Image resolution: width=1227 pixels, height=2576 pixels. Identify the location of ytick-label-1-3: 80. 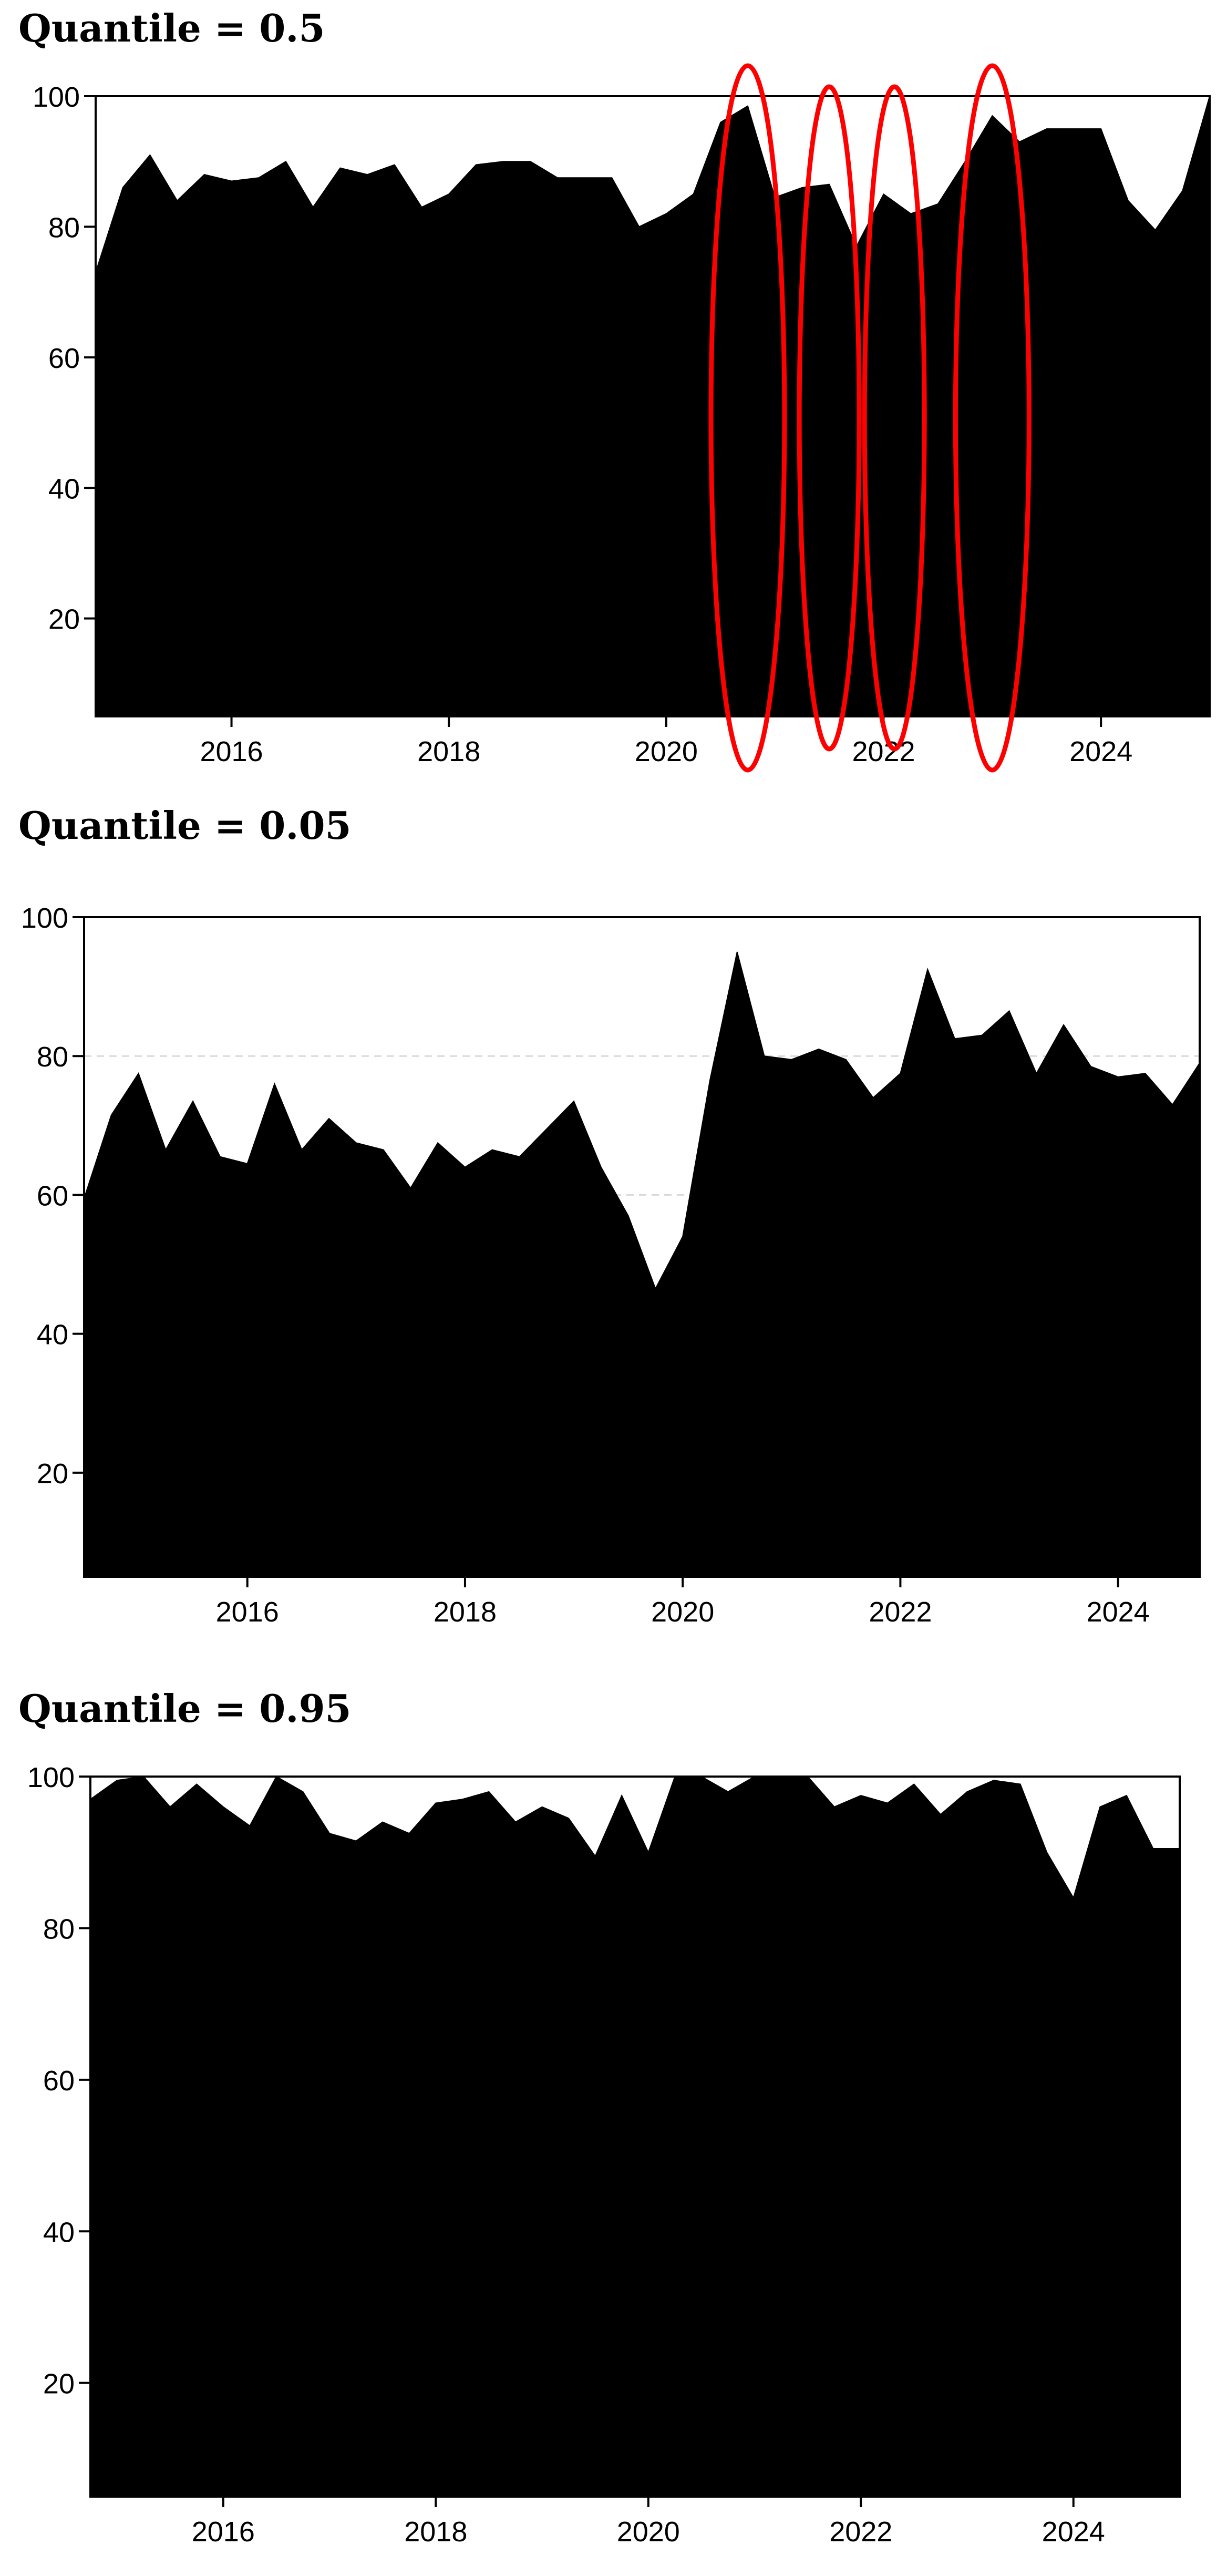
(52, 1057).